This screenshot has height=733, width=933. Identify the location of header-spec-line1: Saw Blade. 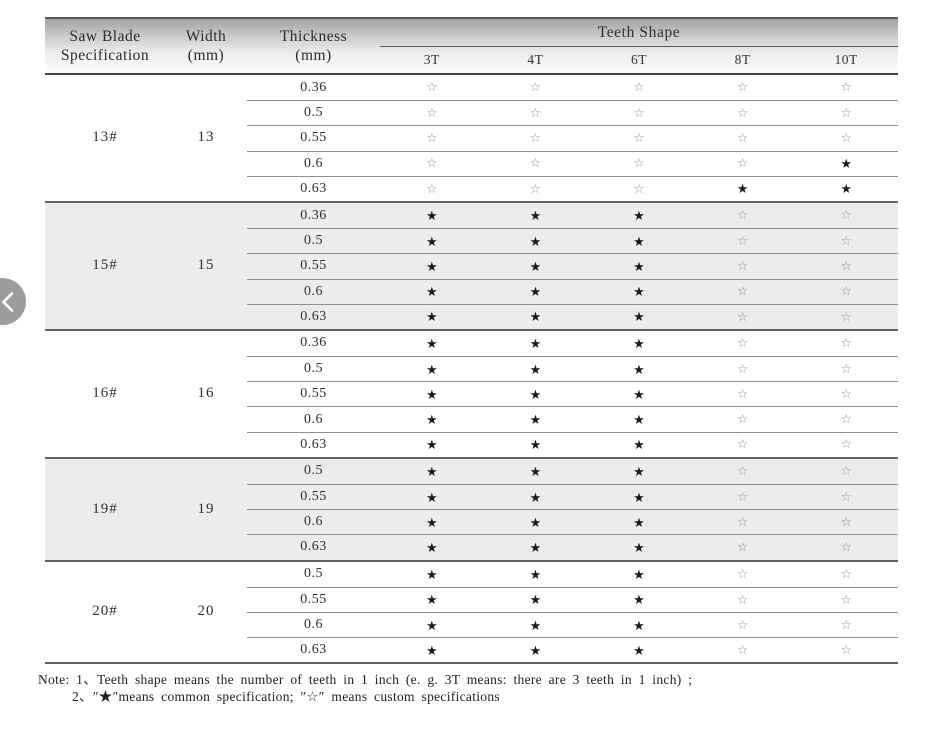
(105, 36).